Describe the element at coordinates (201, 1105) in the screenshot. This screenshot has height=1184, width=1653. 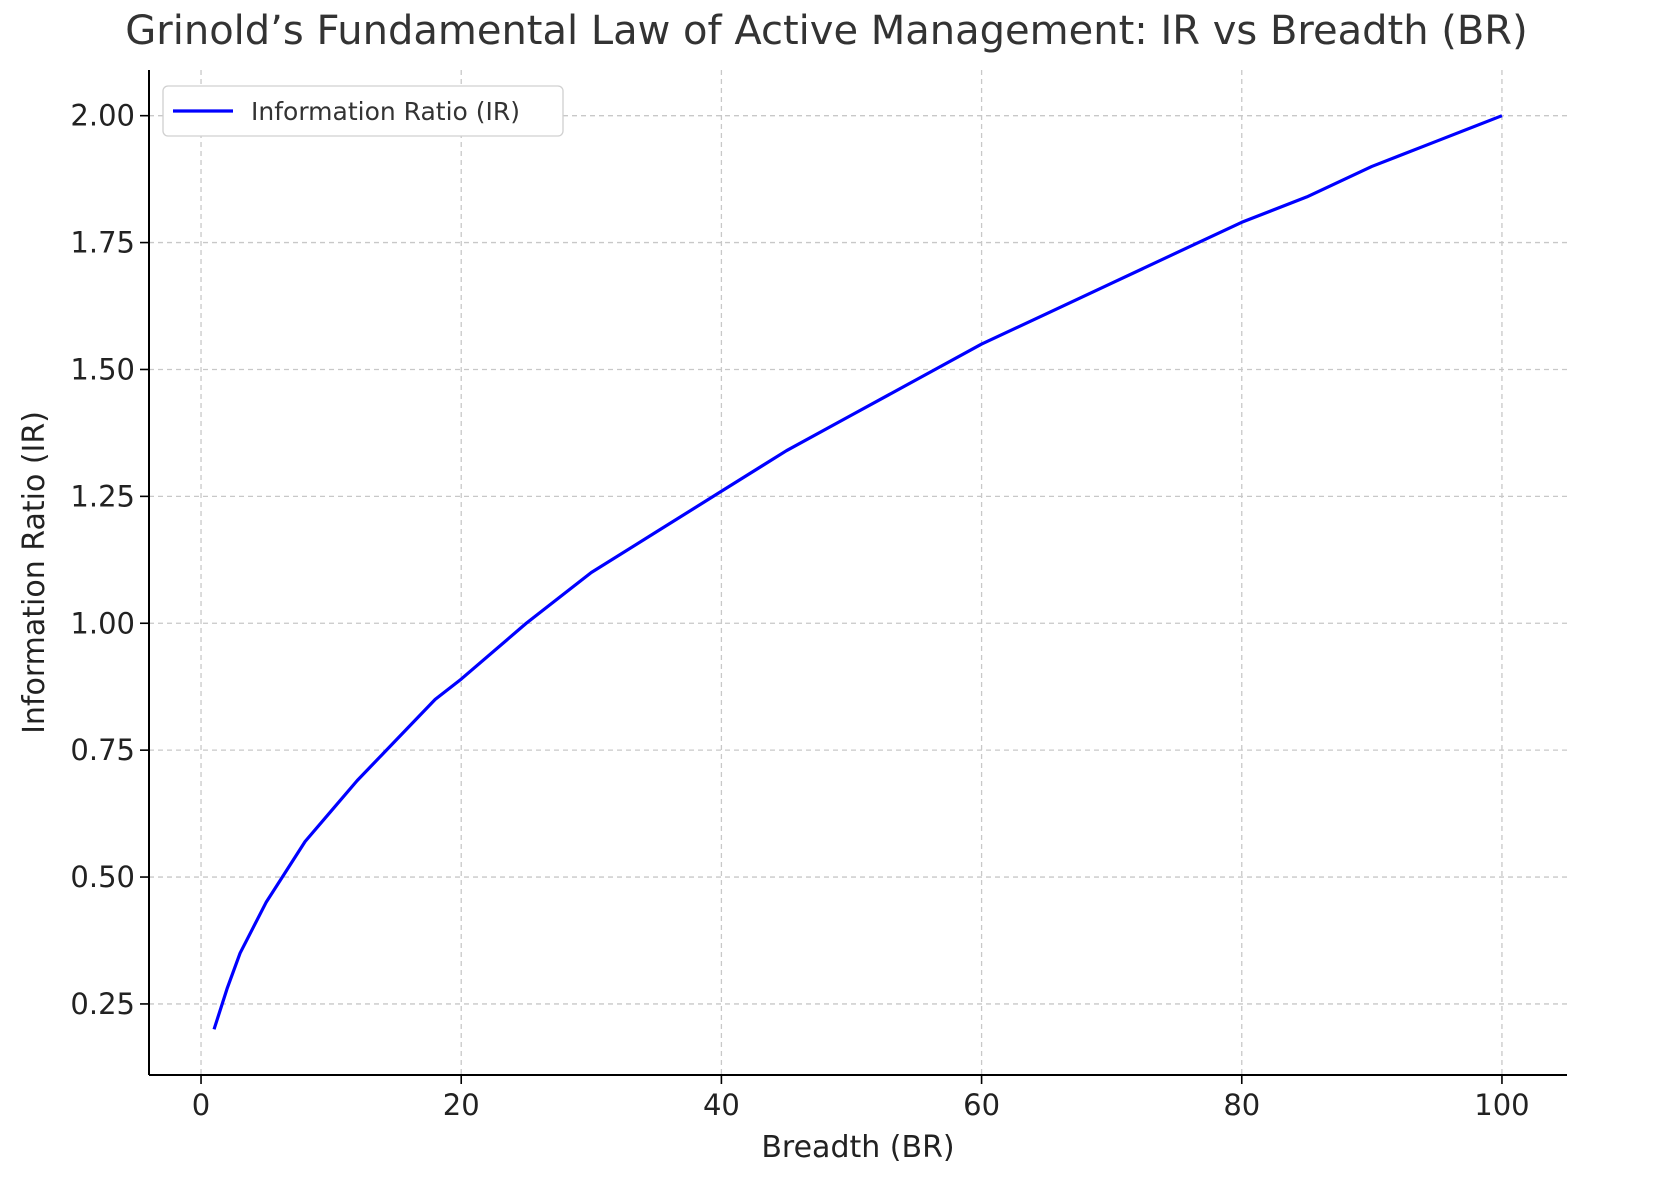
I see `x-tick-label: 0` at that location.